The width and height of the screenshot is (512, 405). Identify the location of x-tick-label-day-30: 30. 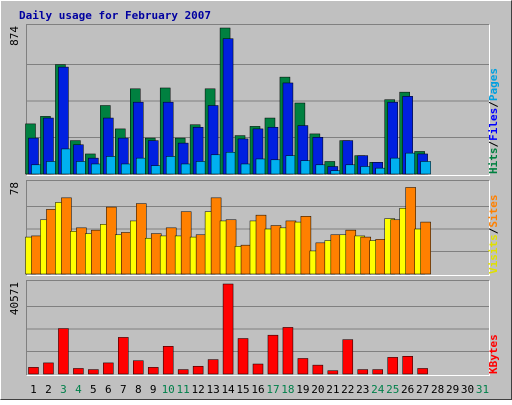
(467, 389).